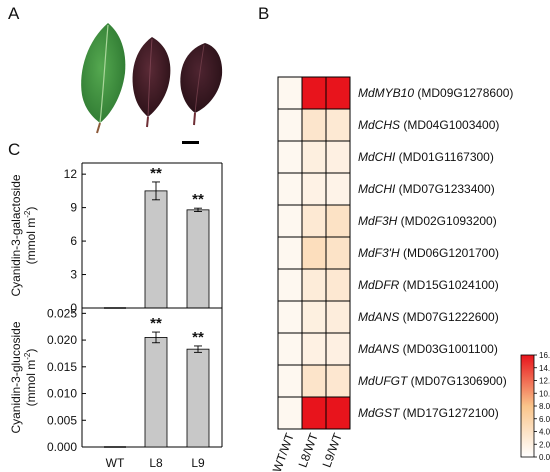 The height and width of the screenshot is (472, 550). I want to click on x-tick-label: L8, so click(156, 463).